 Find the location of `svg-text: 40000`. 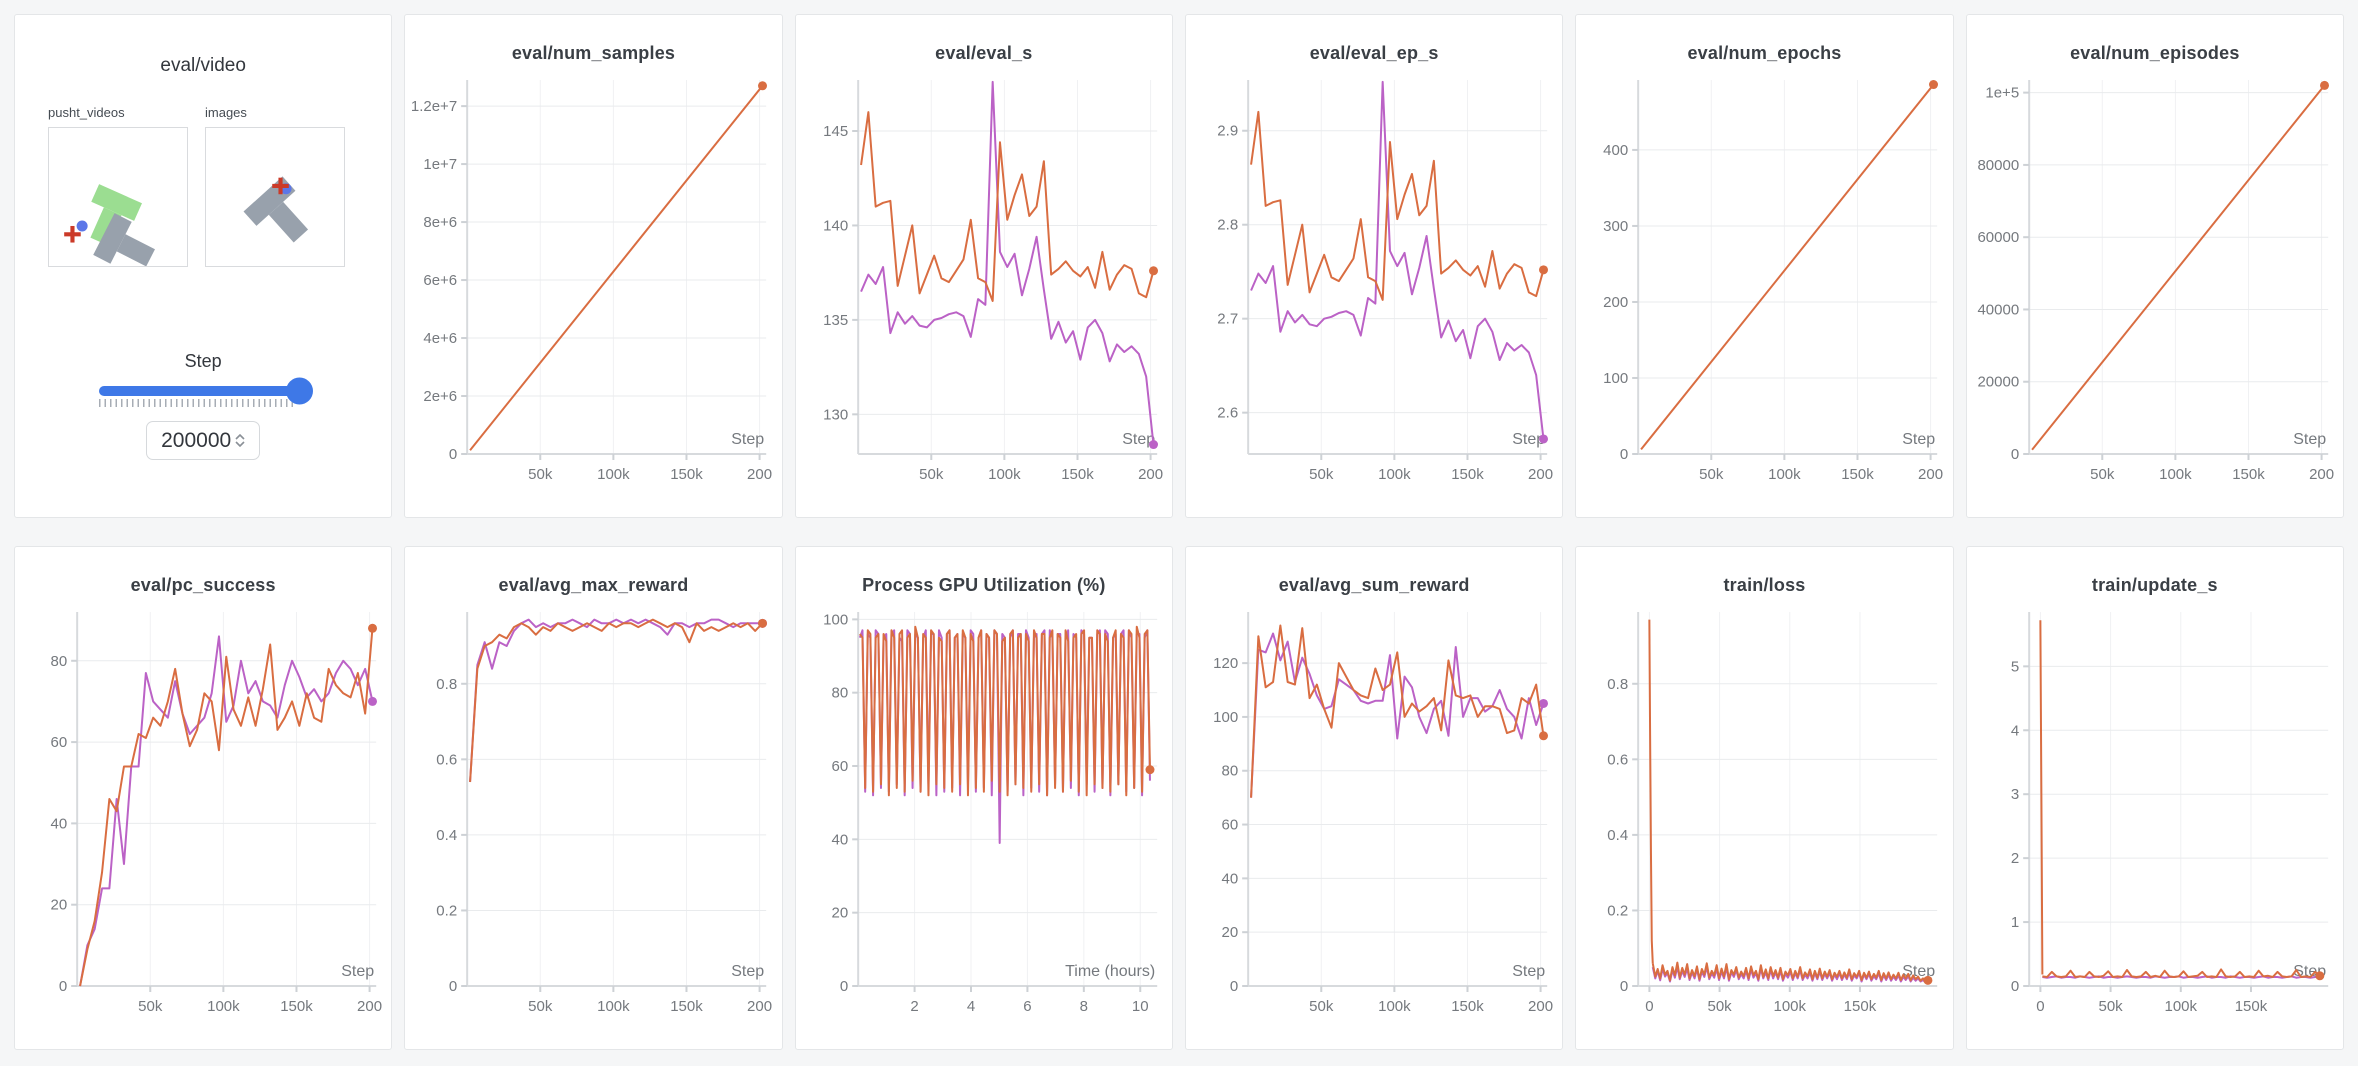

svg-text: 40000 is located at coordinates (1998, 309).